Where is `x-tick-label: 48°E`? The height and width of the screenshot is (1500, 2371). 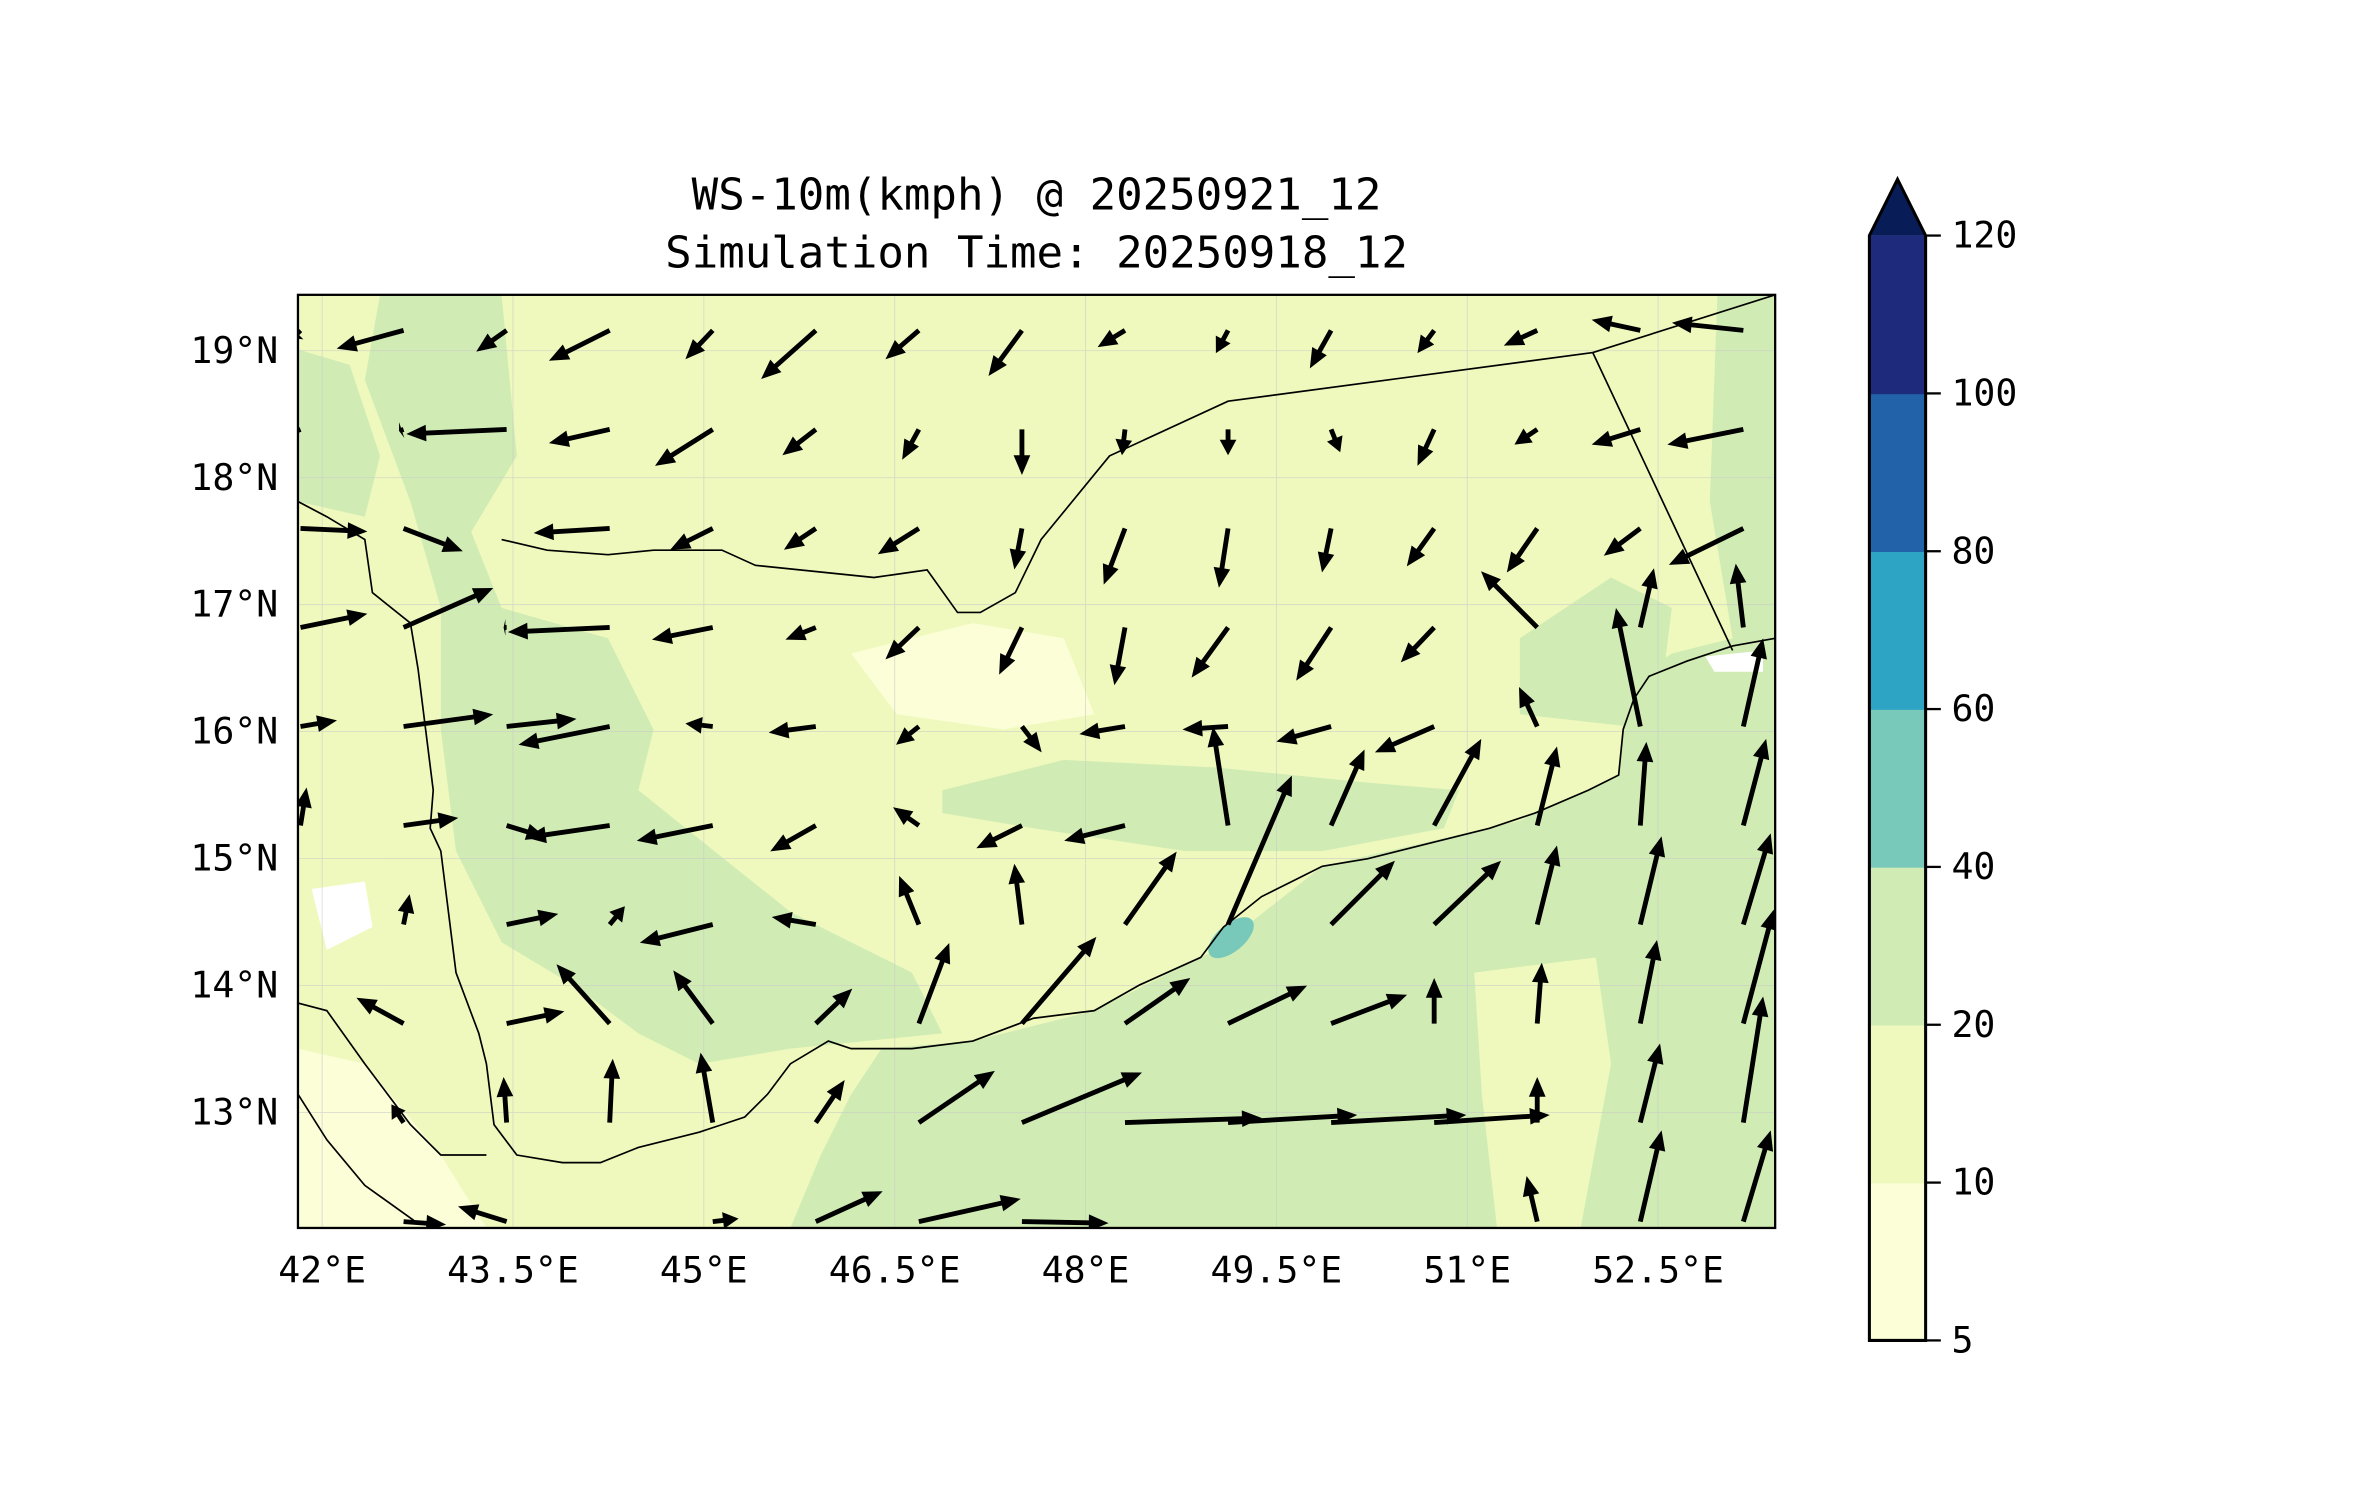 x-tick-label: 48°E is located at coordinates (1086, 1270).